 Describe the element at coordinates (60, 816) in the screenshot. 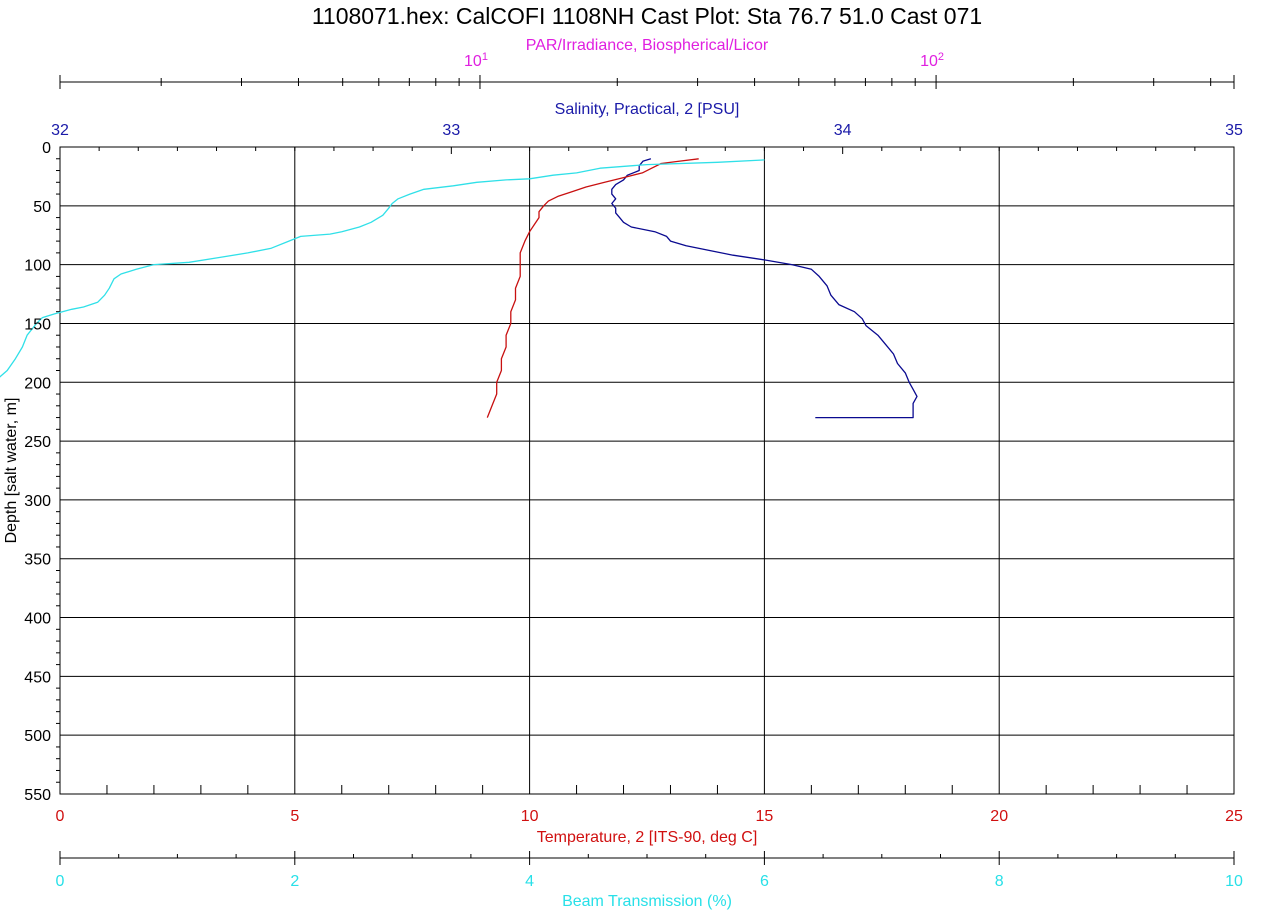

I see `temperature-tick-label: 0` at that location.